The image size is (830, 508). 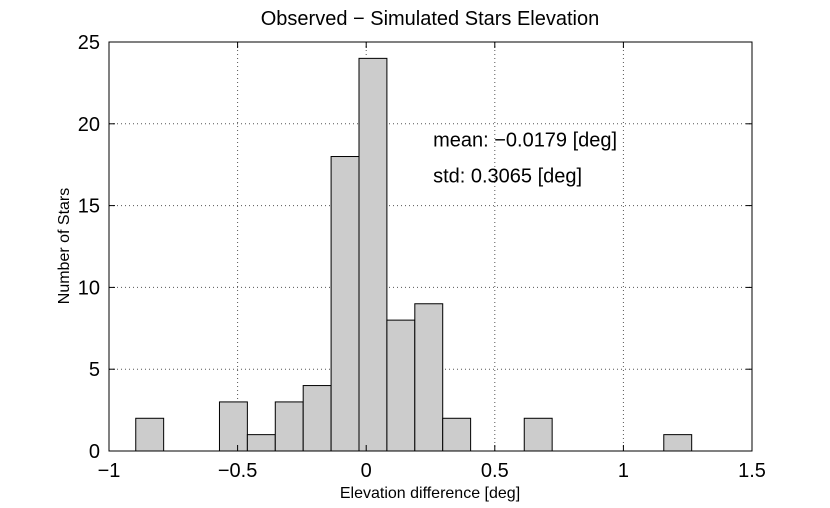 What do you see at coordinates (89, 43) in the screenshot?
I see `y-tick-label: 25` at bounding box center [89, 43].